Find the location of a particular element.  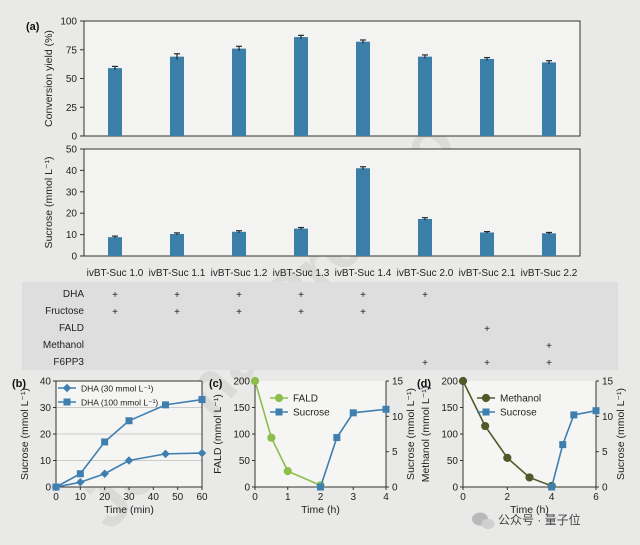

panel-d-series-line is located at coordinates (573, 448).